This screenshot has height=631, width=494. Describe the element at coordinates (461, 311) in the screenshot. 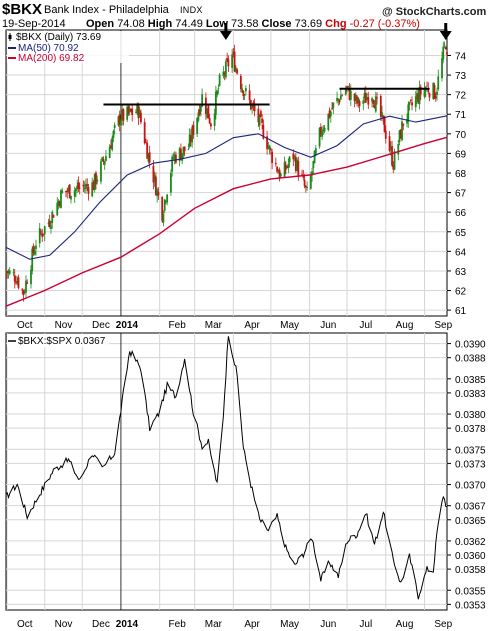

I see `y-tick-label: 61` at that location.